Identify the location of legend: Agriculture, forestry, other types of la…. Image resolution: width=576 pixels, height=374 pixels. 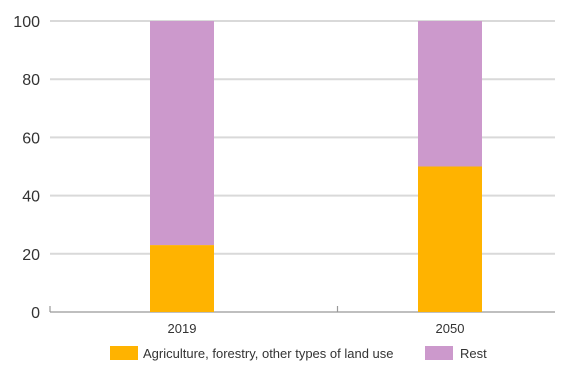
(298, 353).